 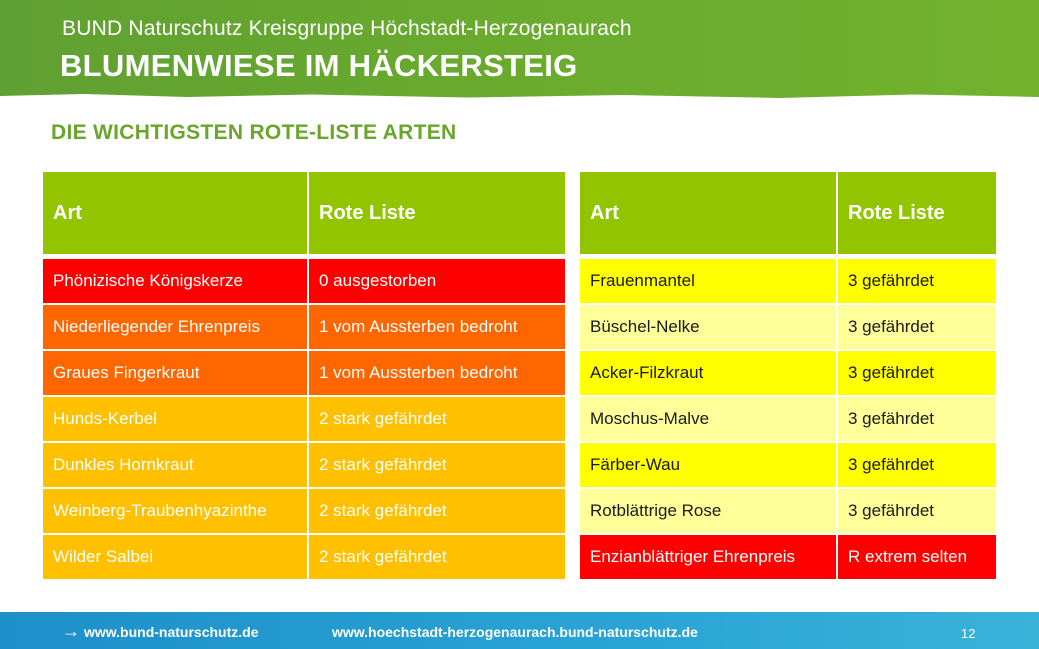 What do you see at coordinates (171, 632) in the screenshot?
I see `footer-link-bund: www.bund-naturschutz.de` at bounding box center [171, 632].